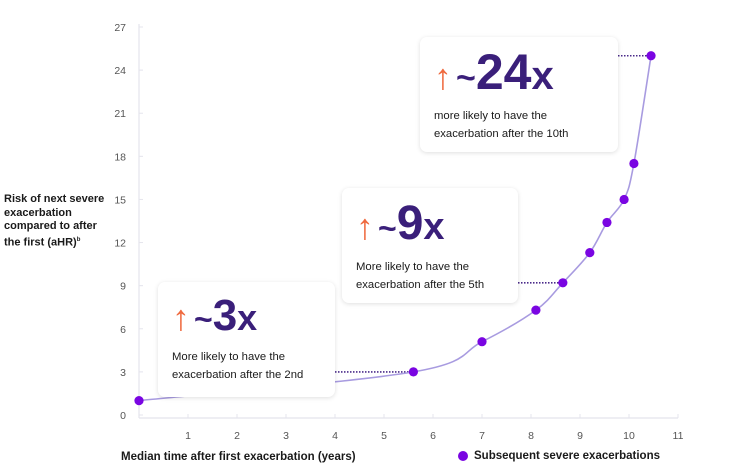 Image resolution: width=750 pixels, height=476 pixels. I want to click on x-tick-label: 2, so click(237, 436).